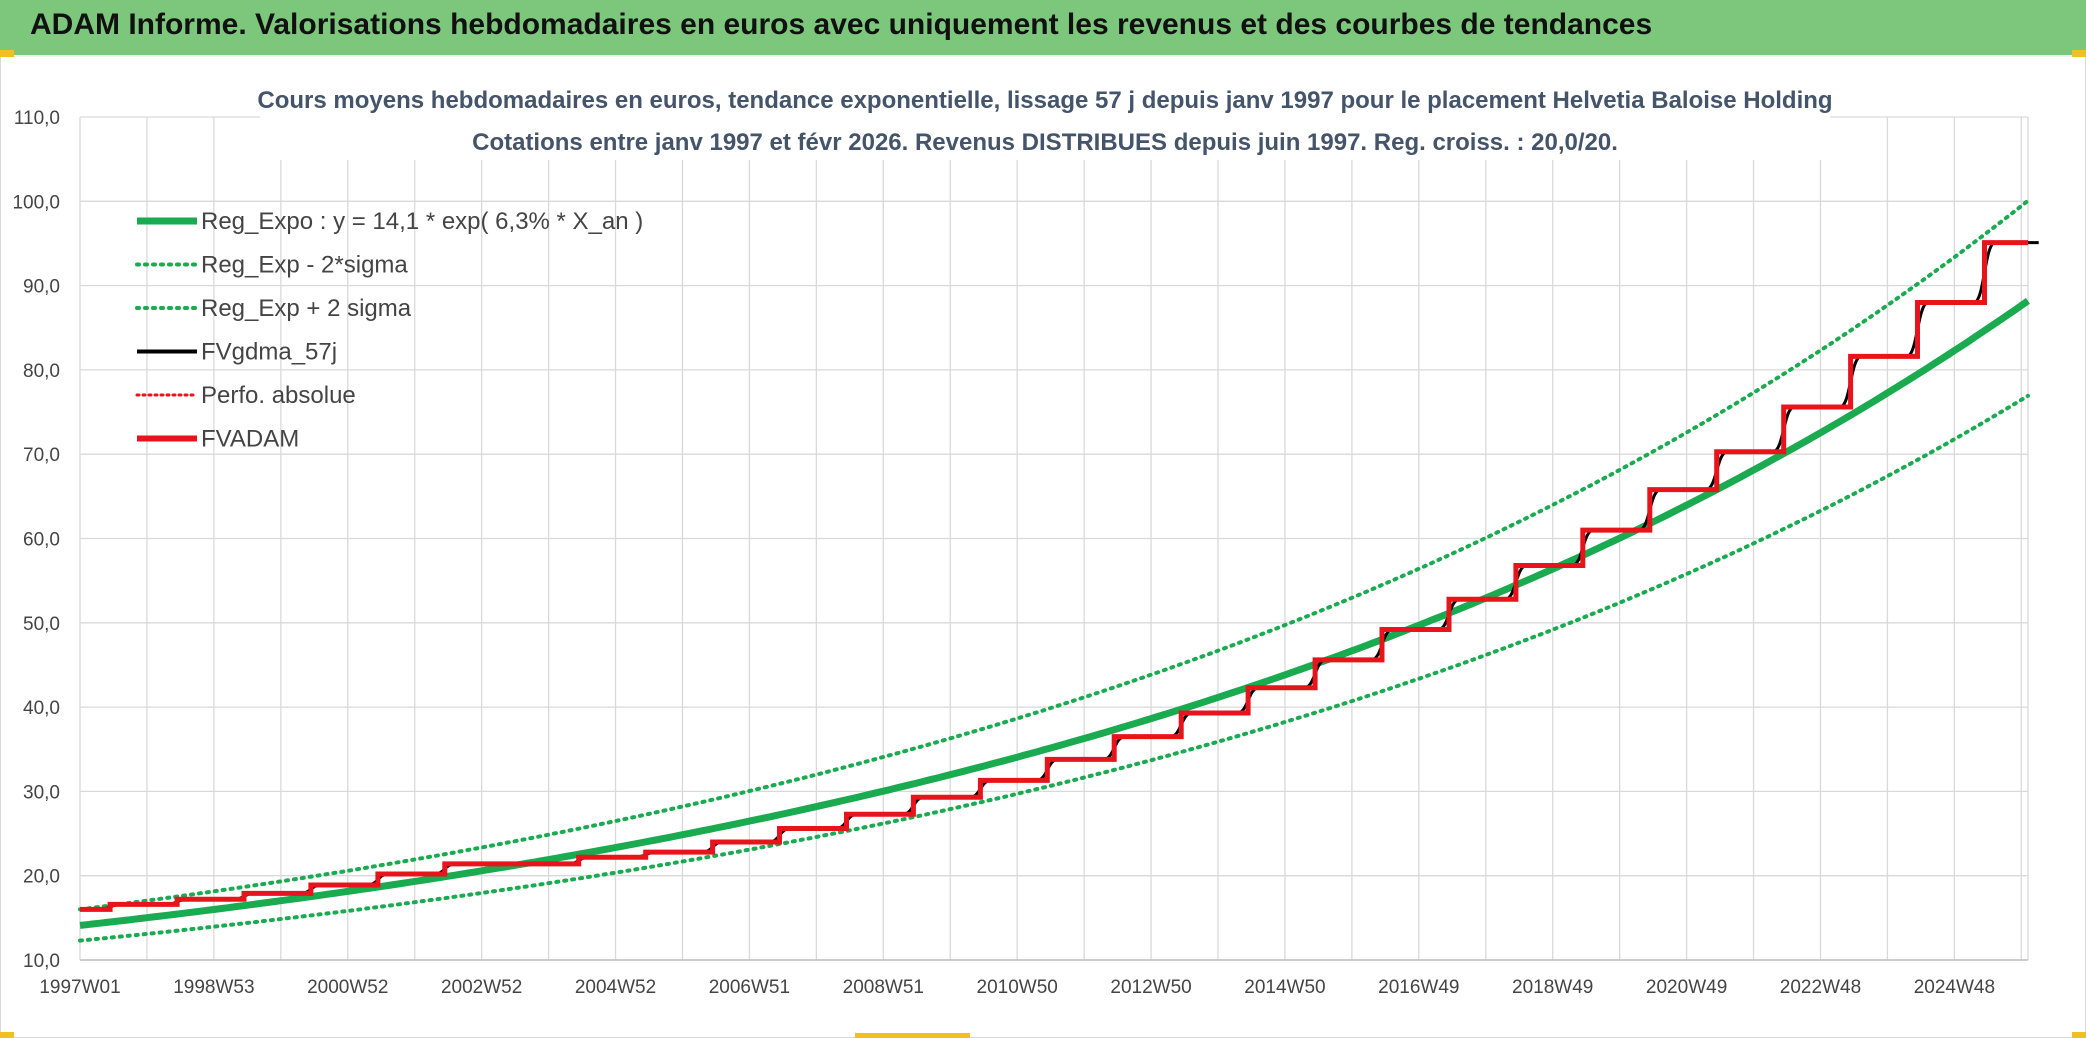 This screenshot has height=1038, width=2086. Describe the element at coordinates (41, 792) in the screenshot. I see `y-tick-label: 30,0` at that location.